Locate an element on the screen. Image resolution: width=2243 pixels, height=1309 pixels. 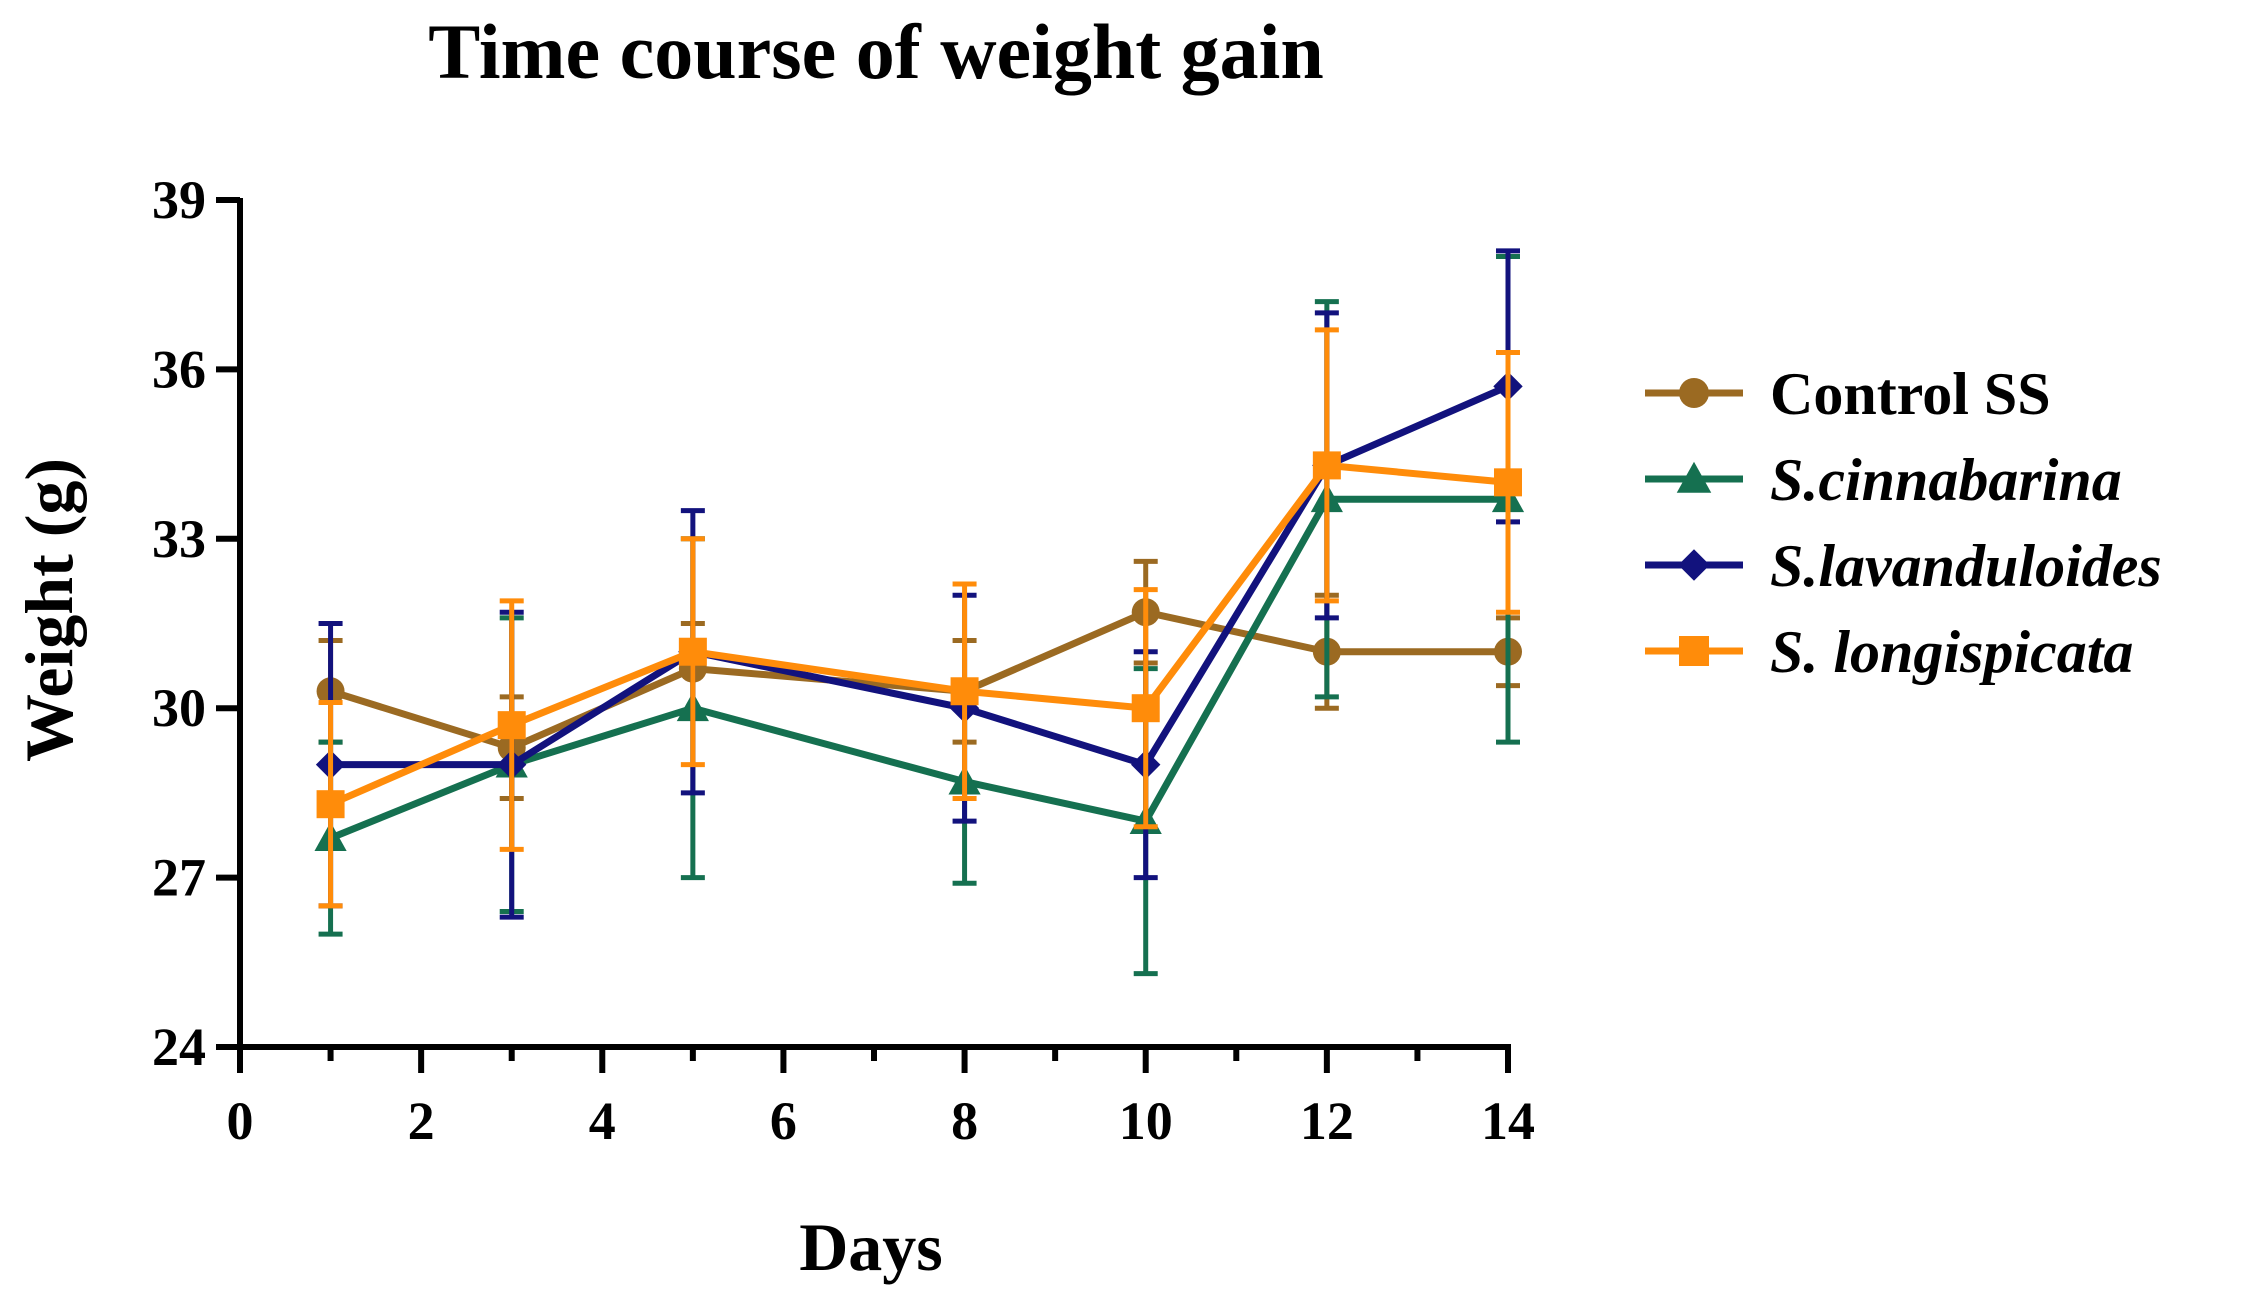
x-tick-label: 14 is located at coordinates (1508, 1121).